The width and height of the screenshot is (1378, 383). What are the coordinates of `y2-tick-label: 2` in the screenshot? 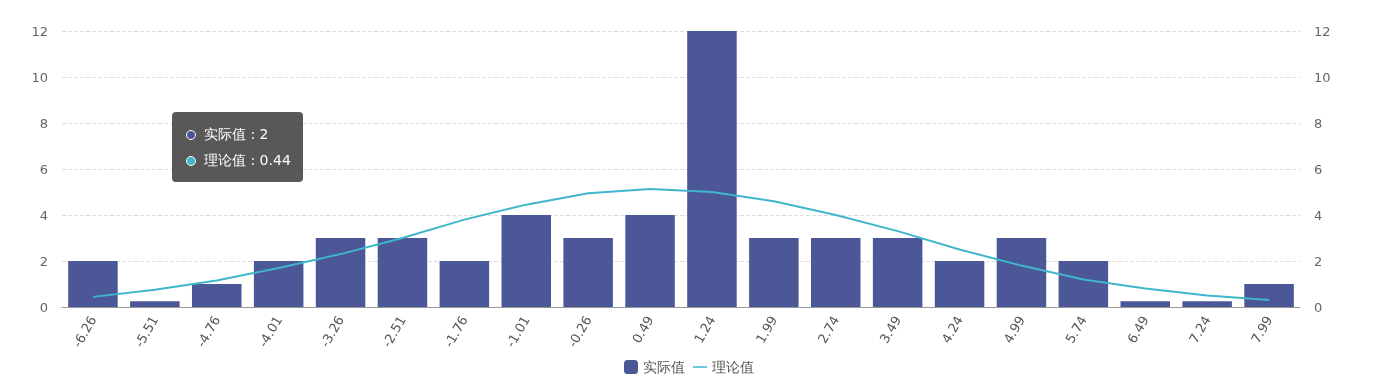 It's located at (1318, 261).